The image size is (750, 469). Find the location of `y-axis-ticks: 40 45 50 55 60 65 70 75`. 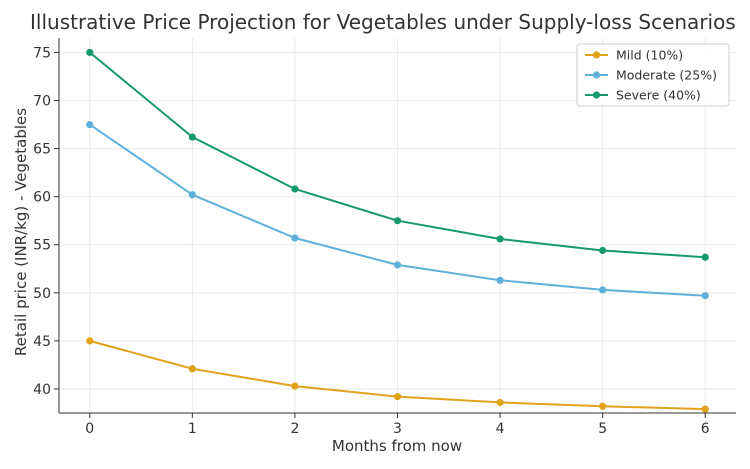

y-axis-ticks: 40 45 50 55 60 65 70 75 is located at coordinates (46, 221).